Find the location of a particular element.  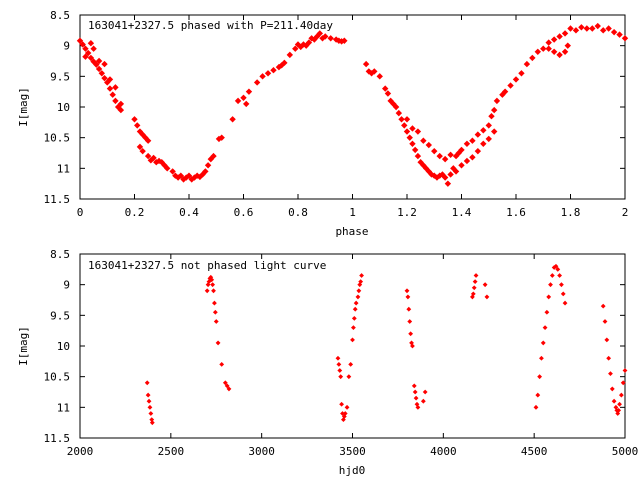

x-tick-label: 3000 is located at coordinates (261, 451).